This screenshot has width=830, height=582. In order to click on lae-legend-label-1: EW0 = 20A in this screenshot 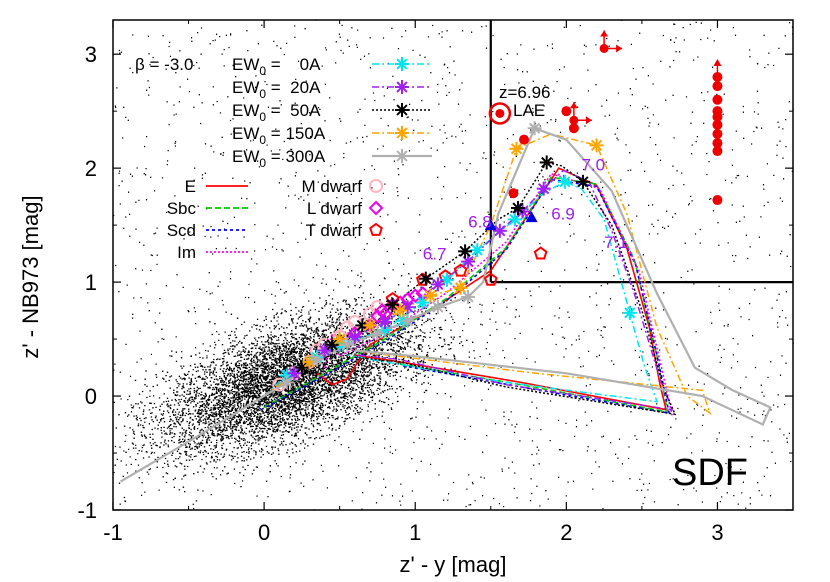, I will do `click(276, 89)`.